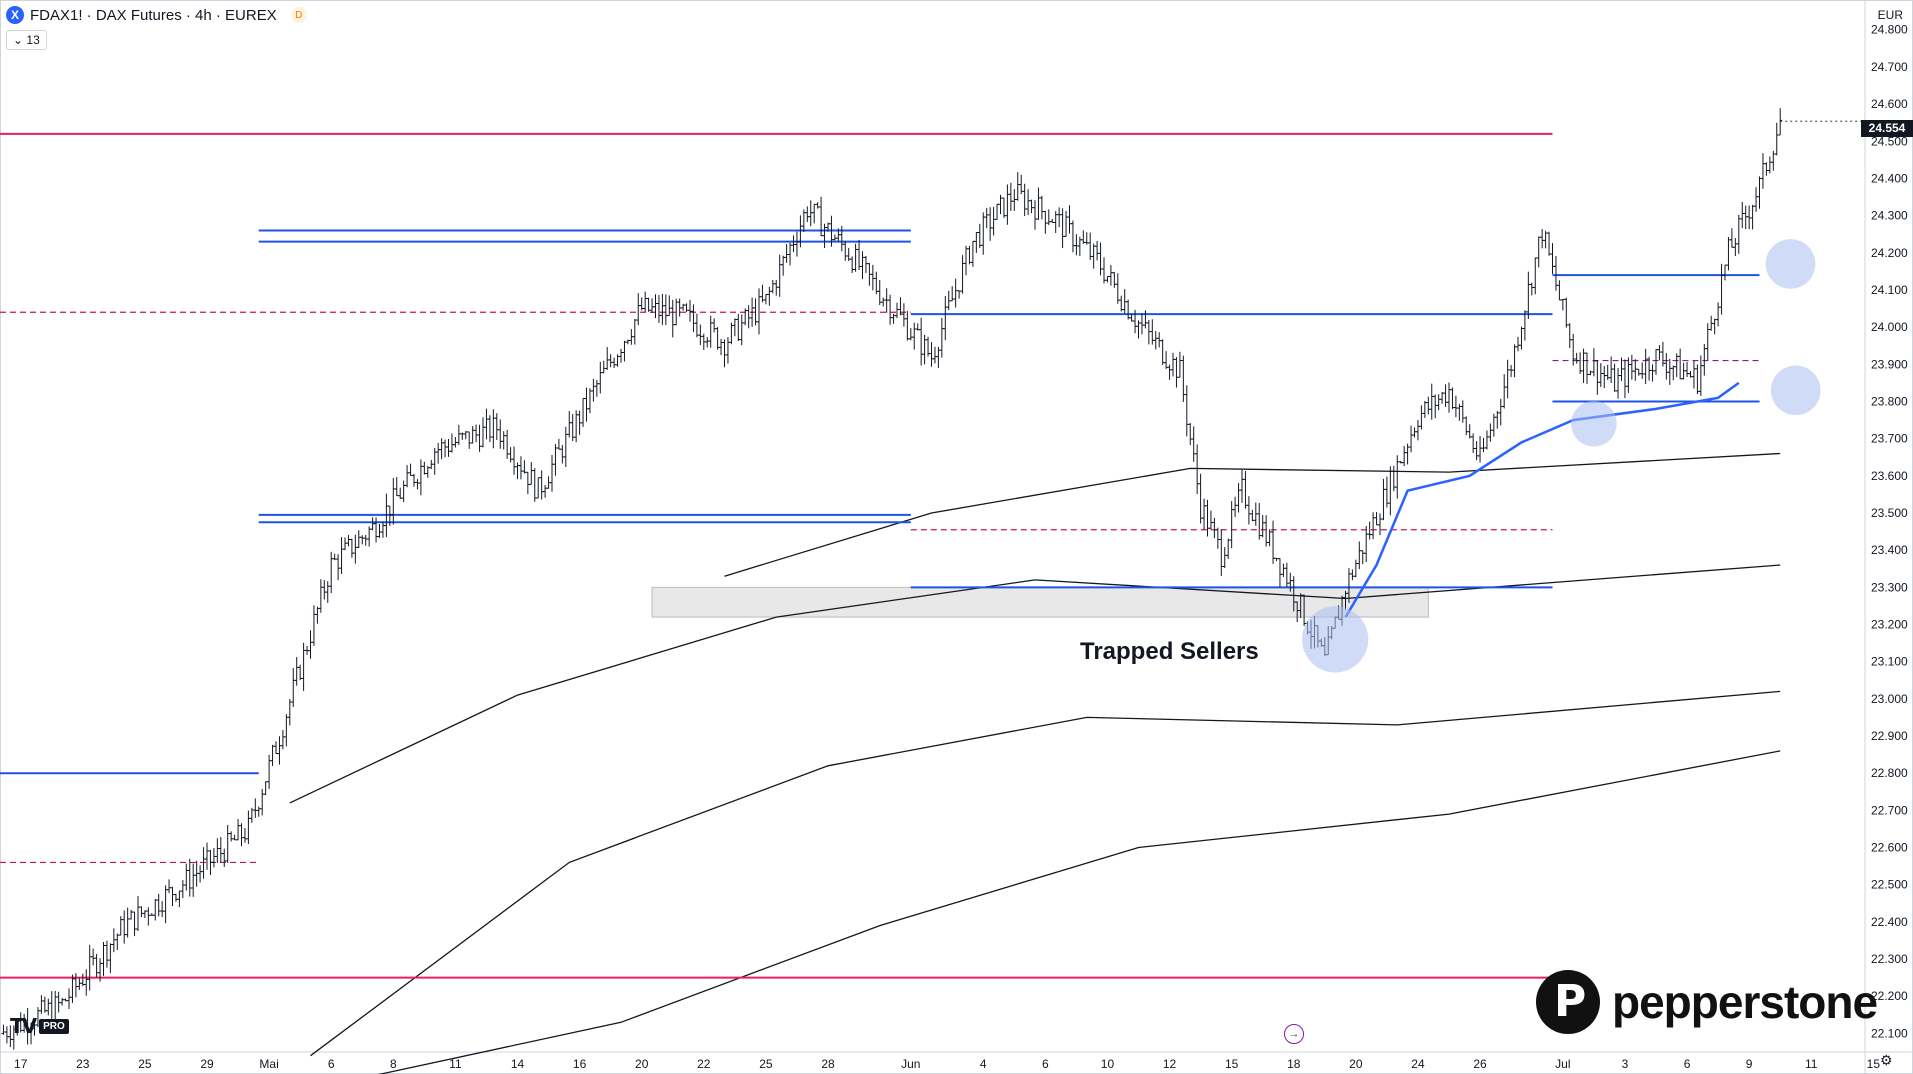 This screenshot has height=1074, width=1913. Describe the element at coordinates (1889, 699) in the screenshot. I see `y-tick-label: 23.000` at that location.